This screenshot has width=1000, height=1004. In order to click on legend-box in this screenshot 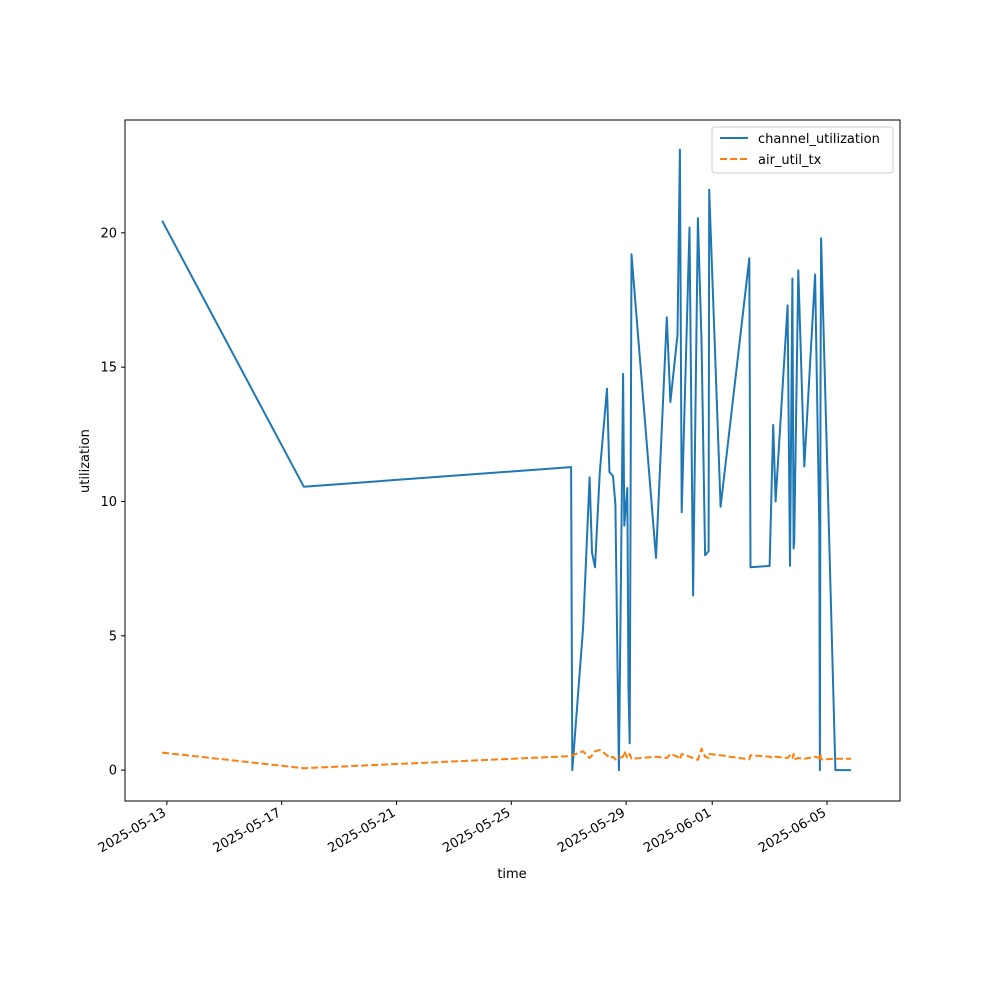, I will do `click(802, 150)`.